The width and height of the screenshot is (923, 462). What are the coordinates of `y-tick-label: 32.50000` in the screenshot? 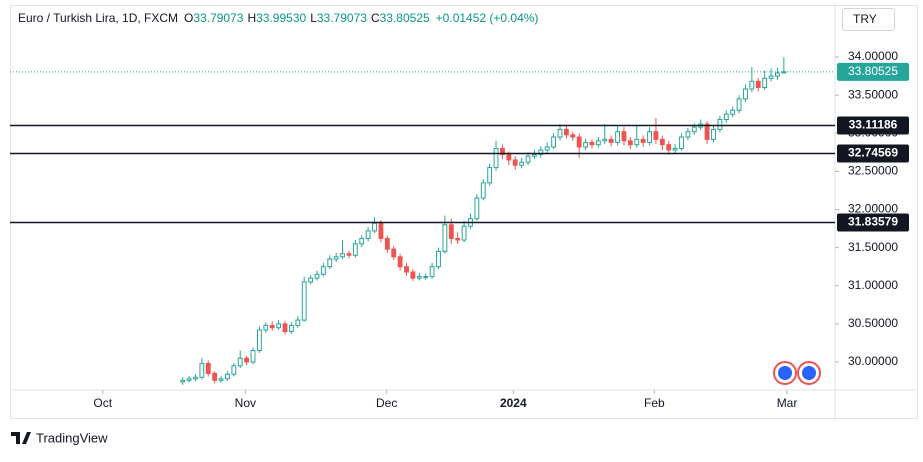 It's located at (873, 171).